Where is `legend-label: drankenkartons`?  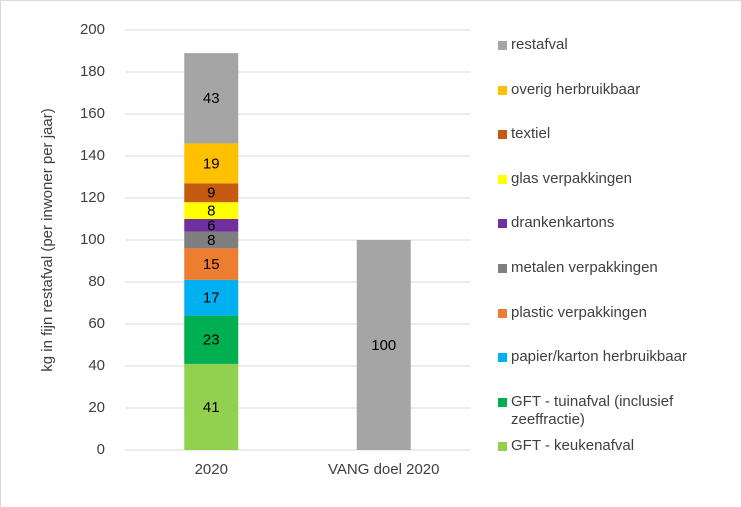 legend-label: drankenkartons is located at coordinates (563, 223).